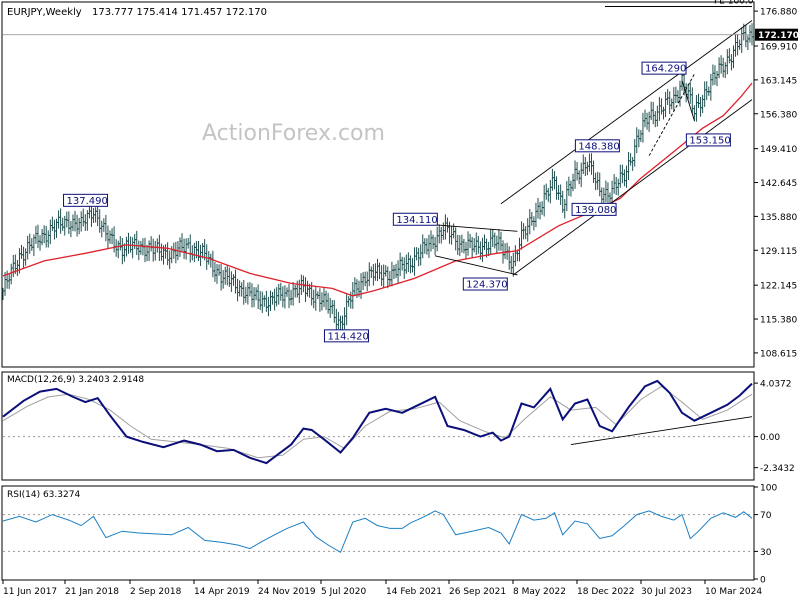 The image size is (800, 600). I want to click on price-annotation: 137.490, so click(86, 200).